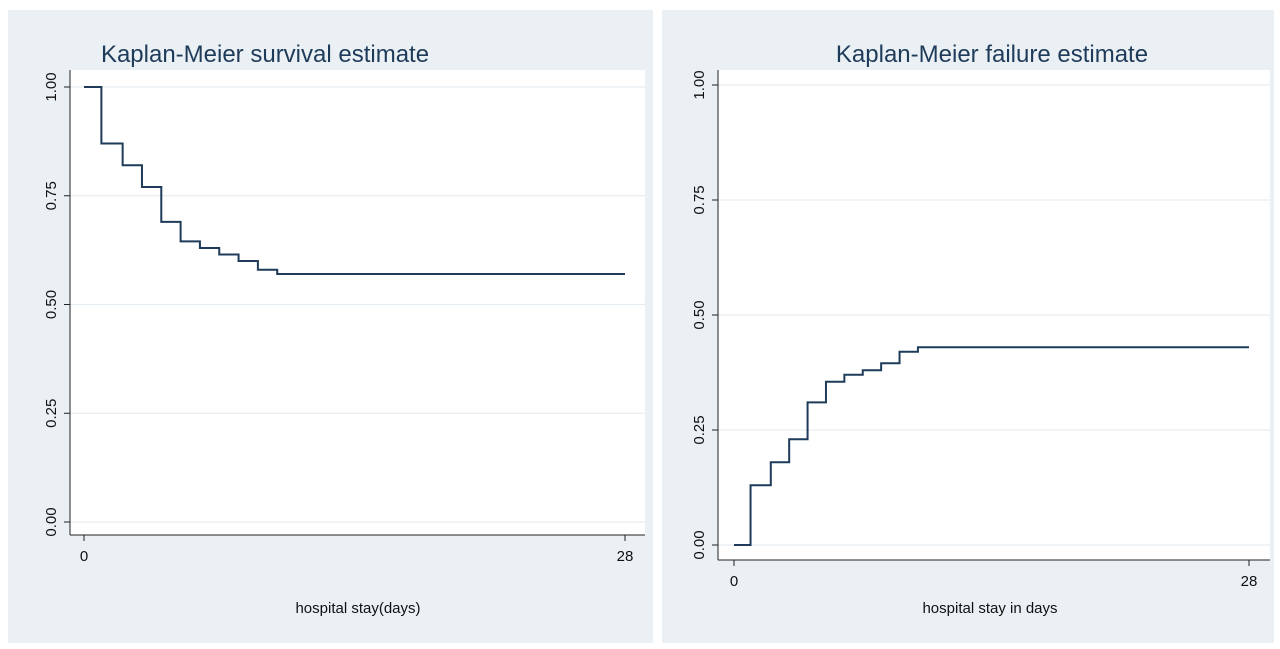 The width and height of the screenshot is (1280, 649). What do you see at coordinates (992, 54) in the screenshot?
I see `chart-title: Kaplan-Meier failure estimate` at bounding box center [992, 54].